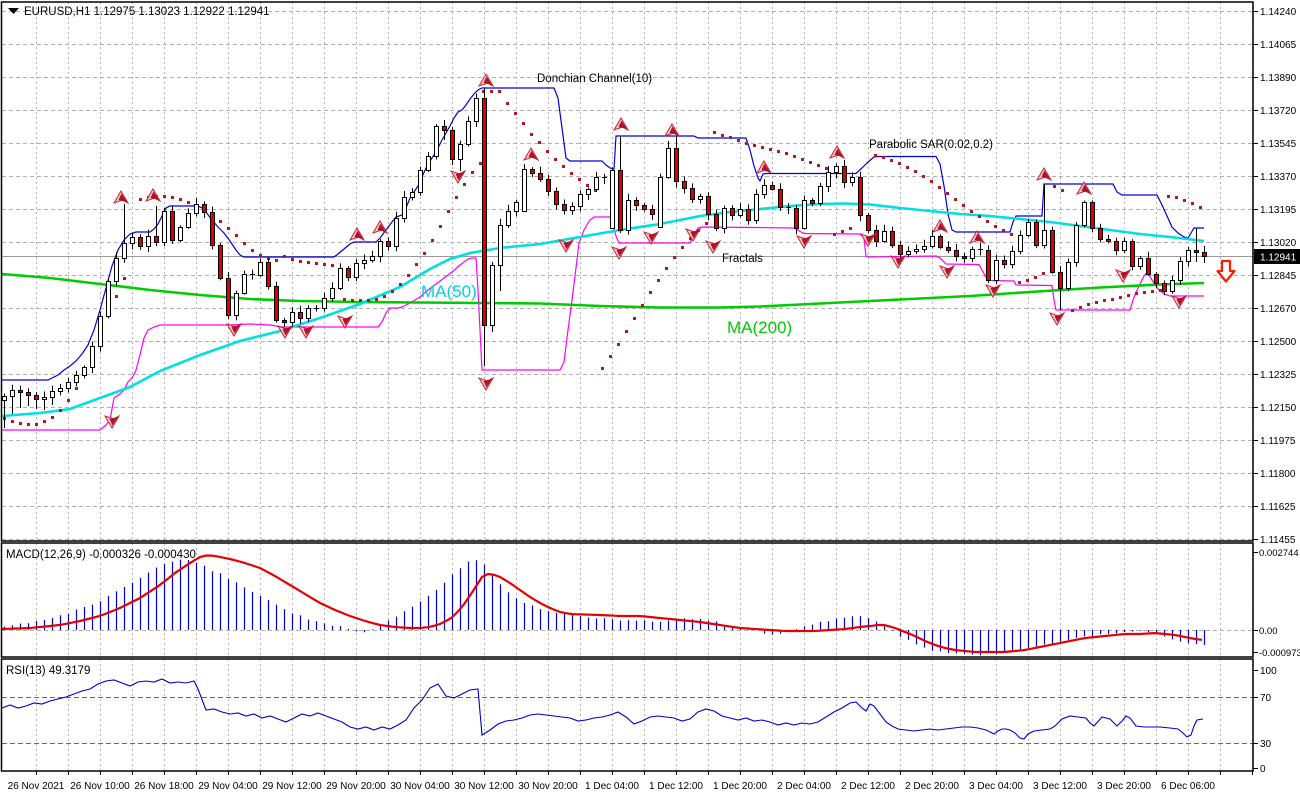 The image size is (1300, 803). Describe the element at coordinates (740, 786) in the screenshot. I see `svg-text: 1 Dec 20:00` at that location.